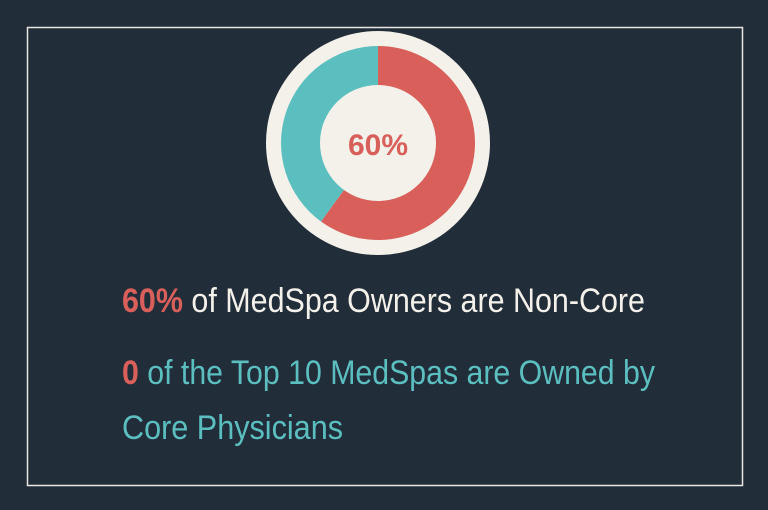 The image size is (768, 510). What do you see at coordinates (418, 301) in the screenshot?
I see `statement-text: of MedSpa Owners are Non-Core` at bounding box center [418, 301].